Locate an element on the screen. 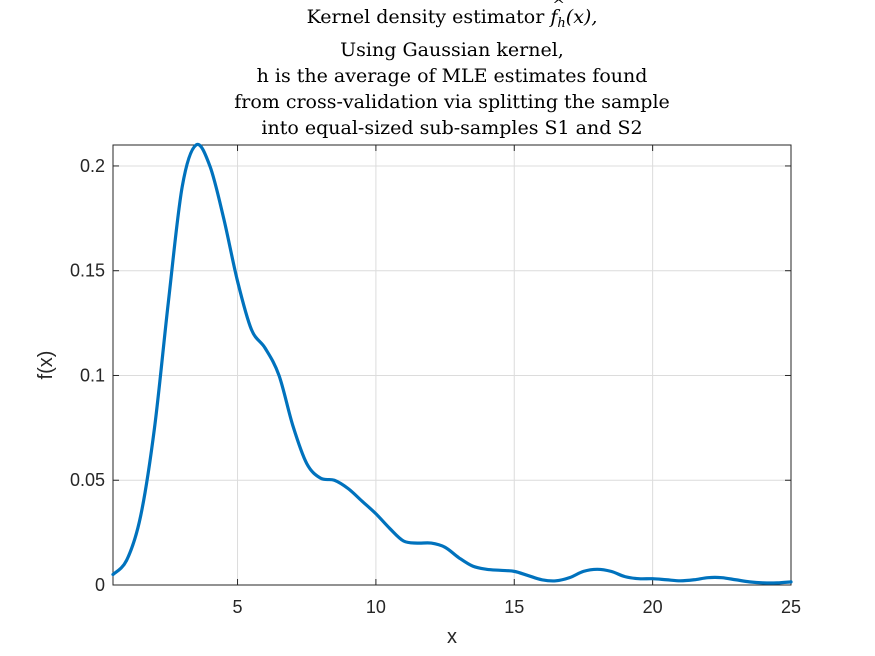  title-line-2: Using Gaussian kernel, is located at coordinates (452, 50).